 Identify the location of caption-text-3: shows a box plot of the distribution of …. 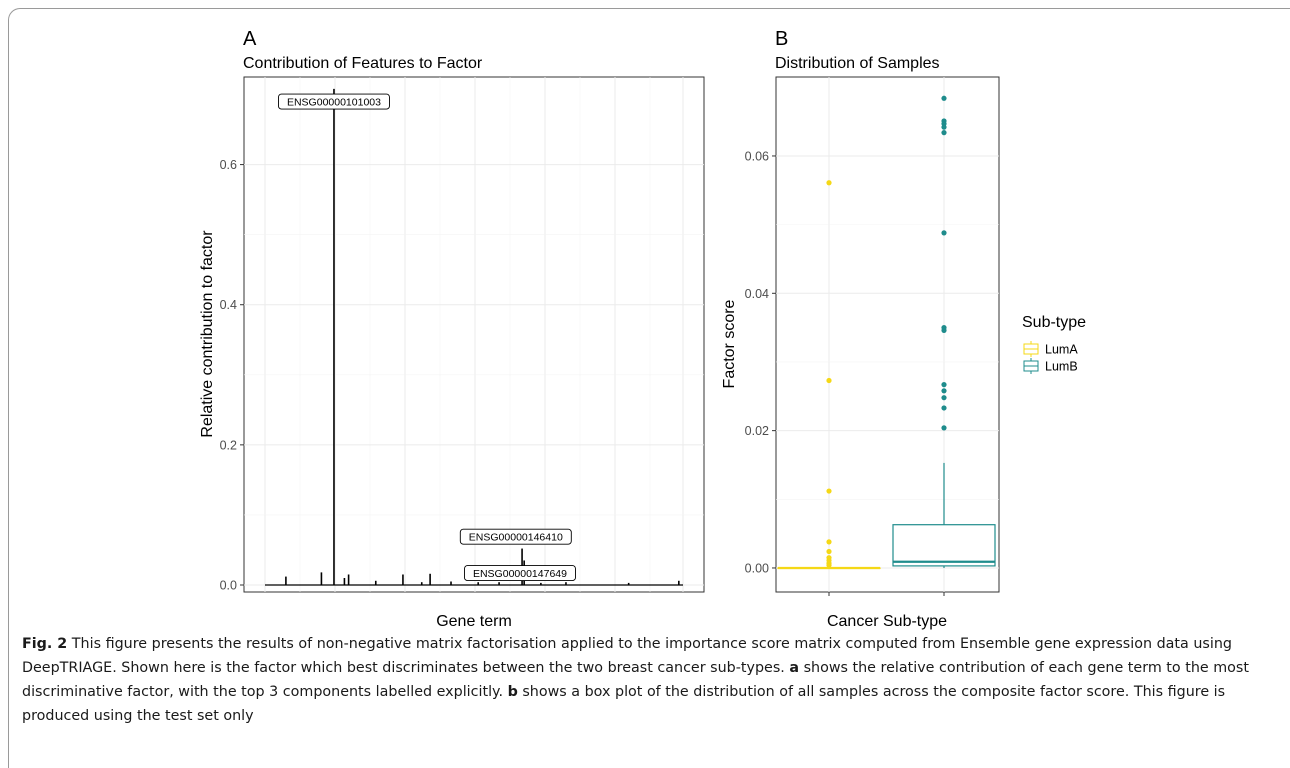
(624, 704).